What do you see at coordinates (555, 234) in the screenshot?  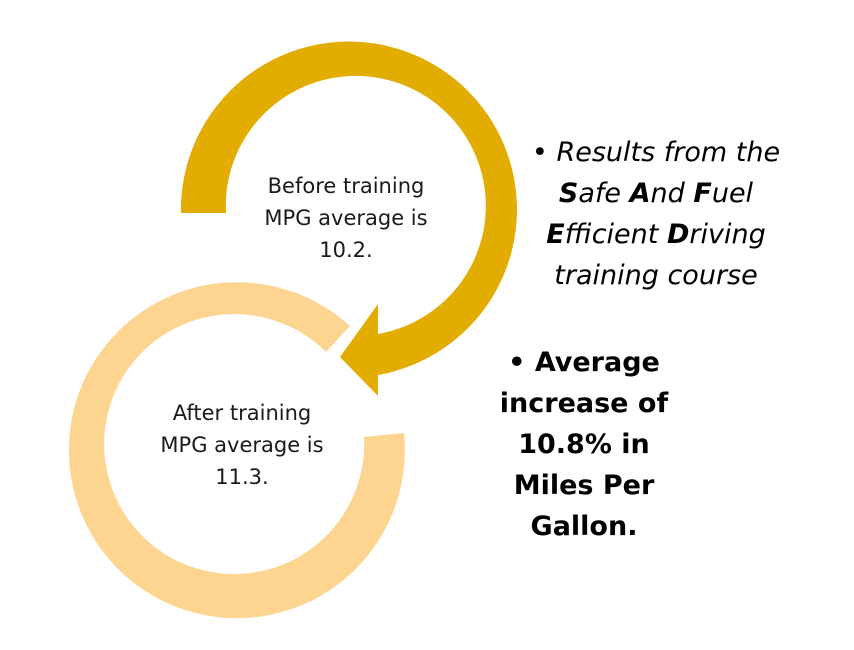 I see `letter-e: E` at bounding box center [555, 234].